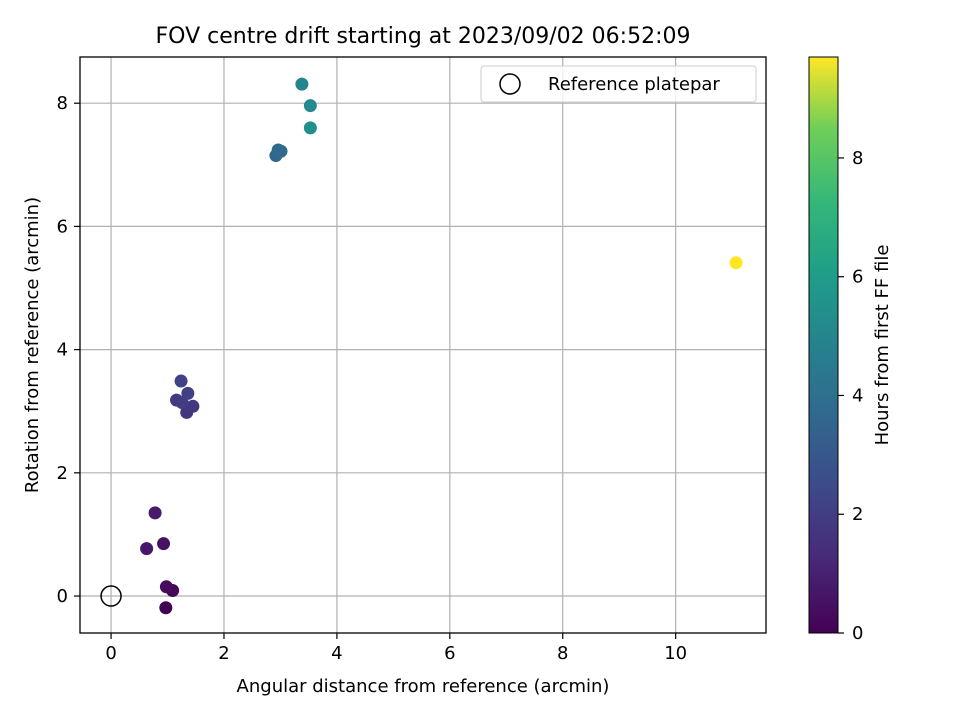  What do you see at coordinates (32, 345) in the screenshot?
I see `y-axis-label: Rotation from reference (arcmin)` at bounding box center [32, 345].